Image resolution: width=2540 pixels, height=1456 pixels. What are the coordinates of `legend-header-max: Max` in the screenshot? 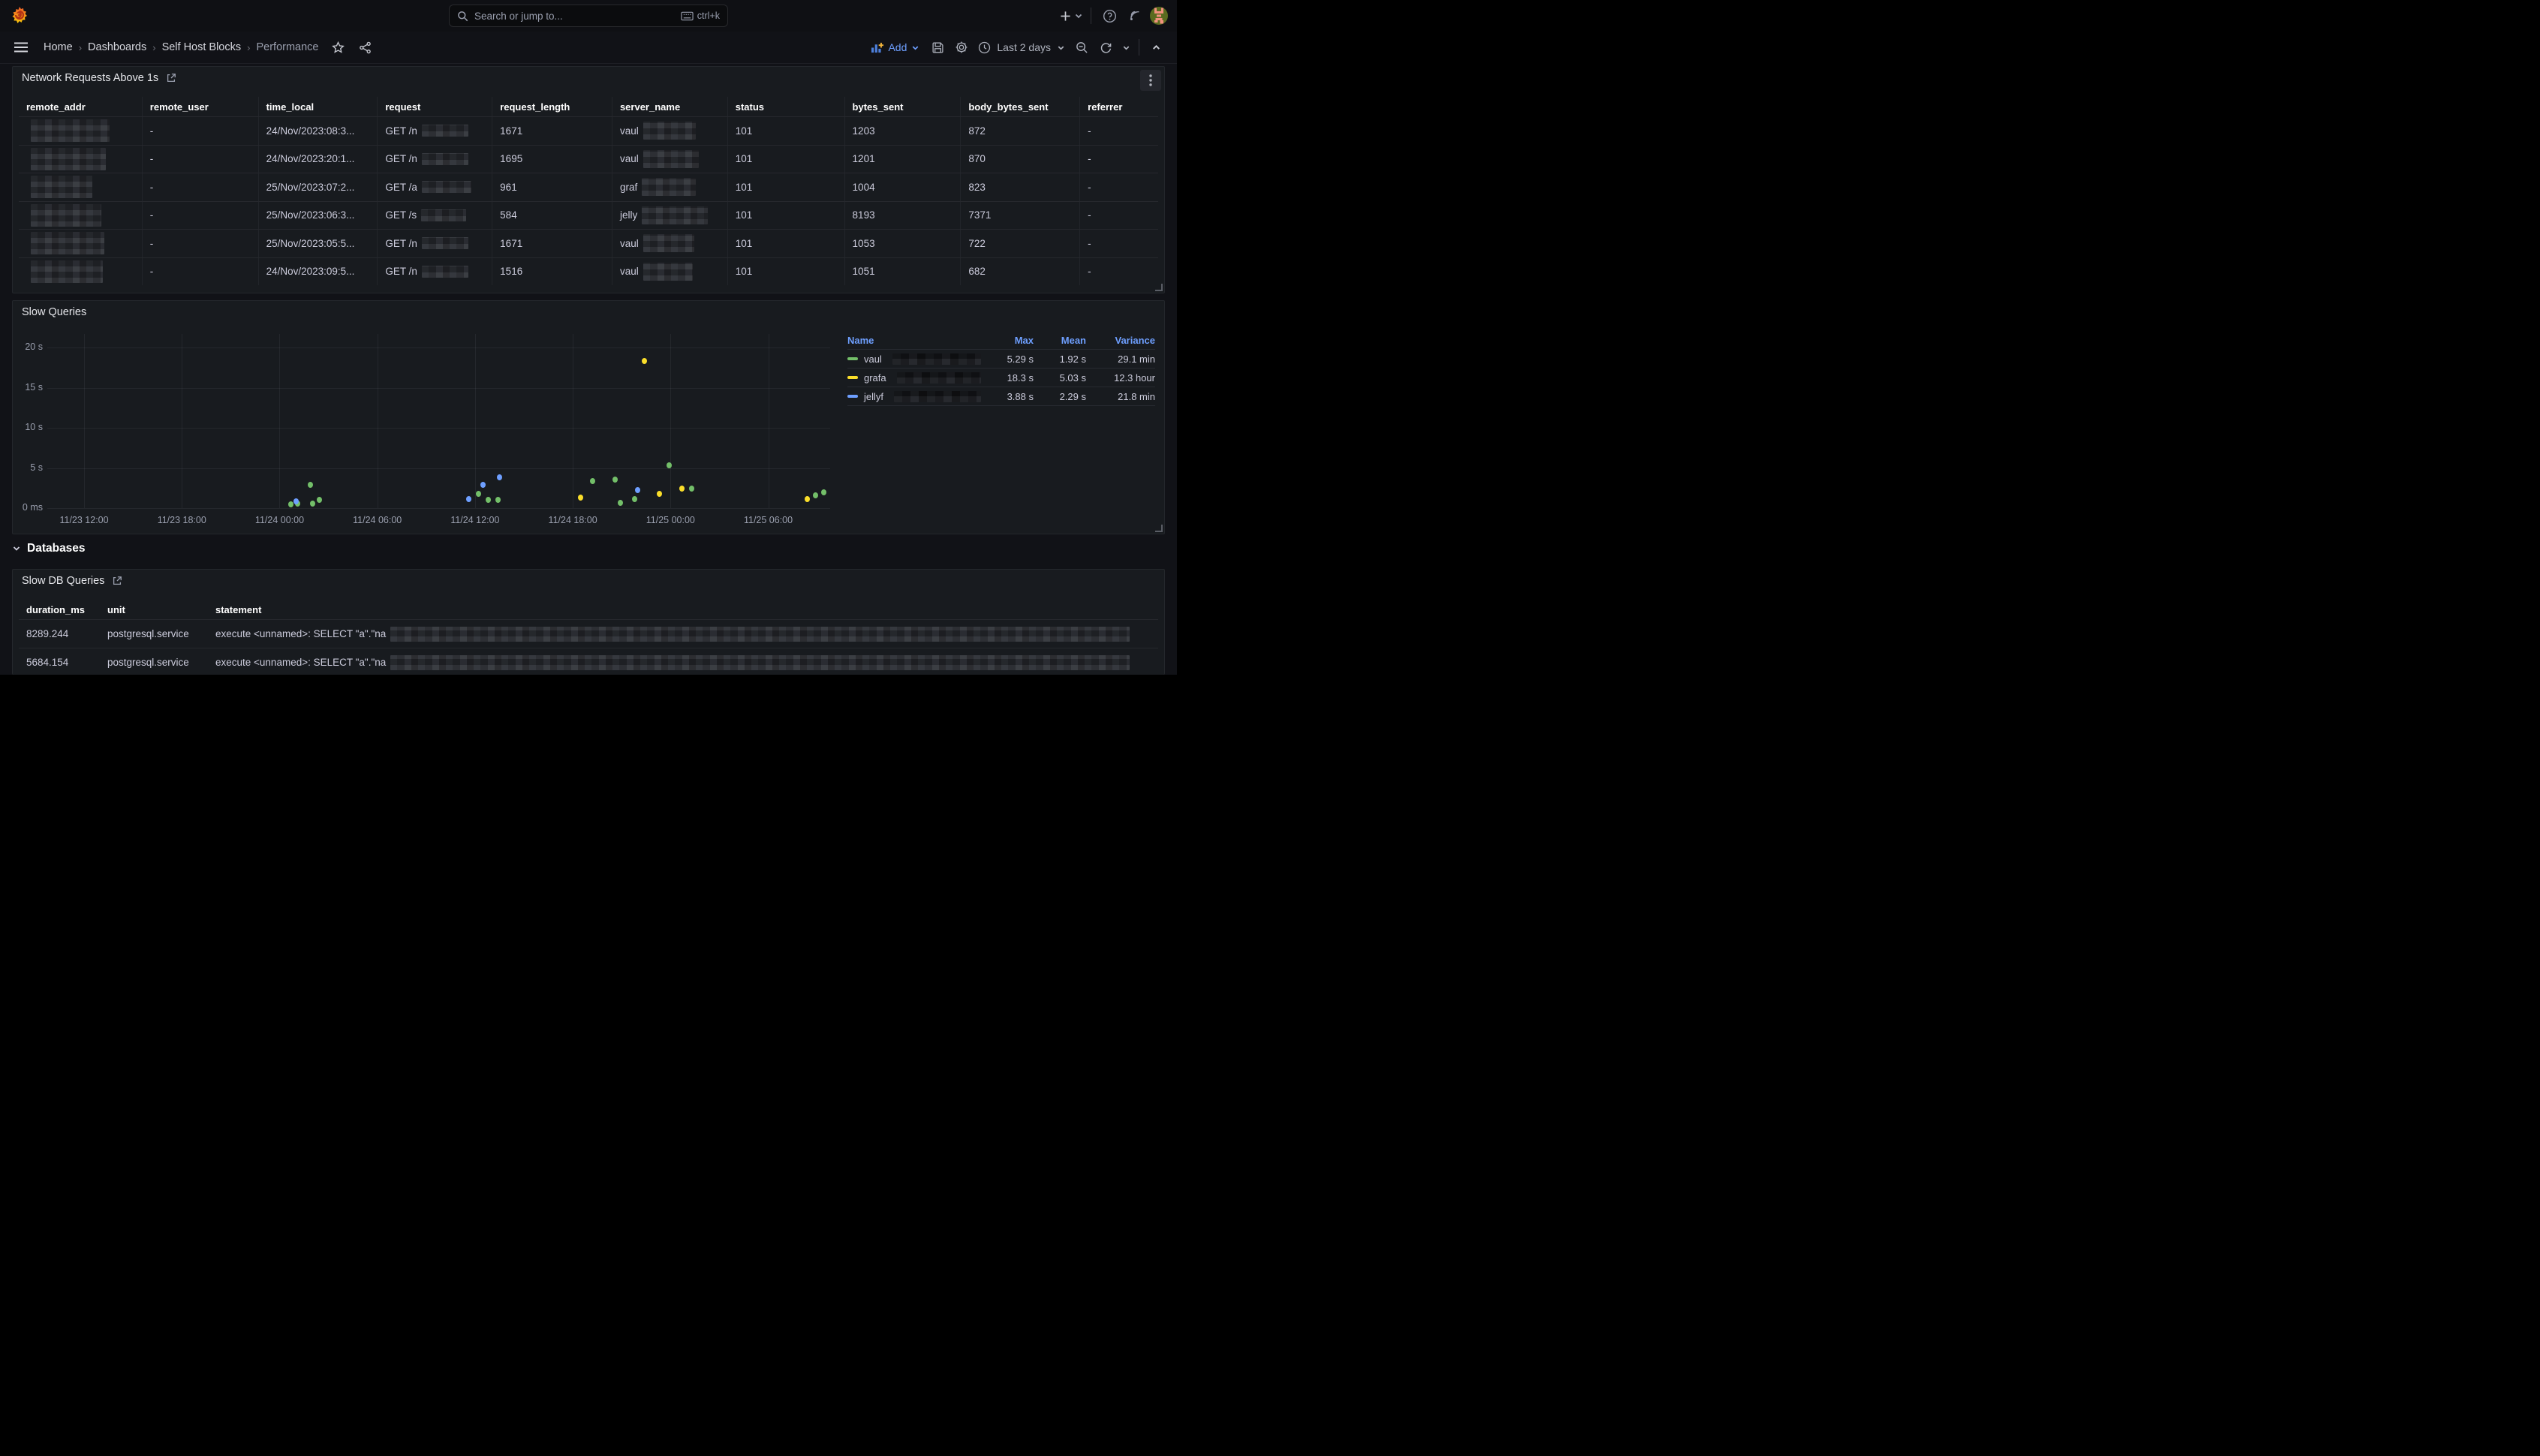 It's located at (1024, 340).